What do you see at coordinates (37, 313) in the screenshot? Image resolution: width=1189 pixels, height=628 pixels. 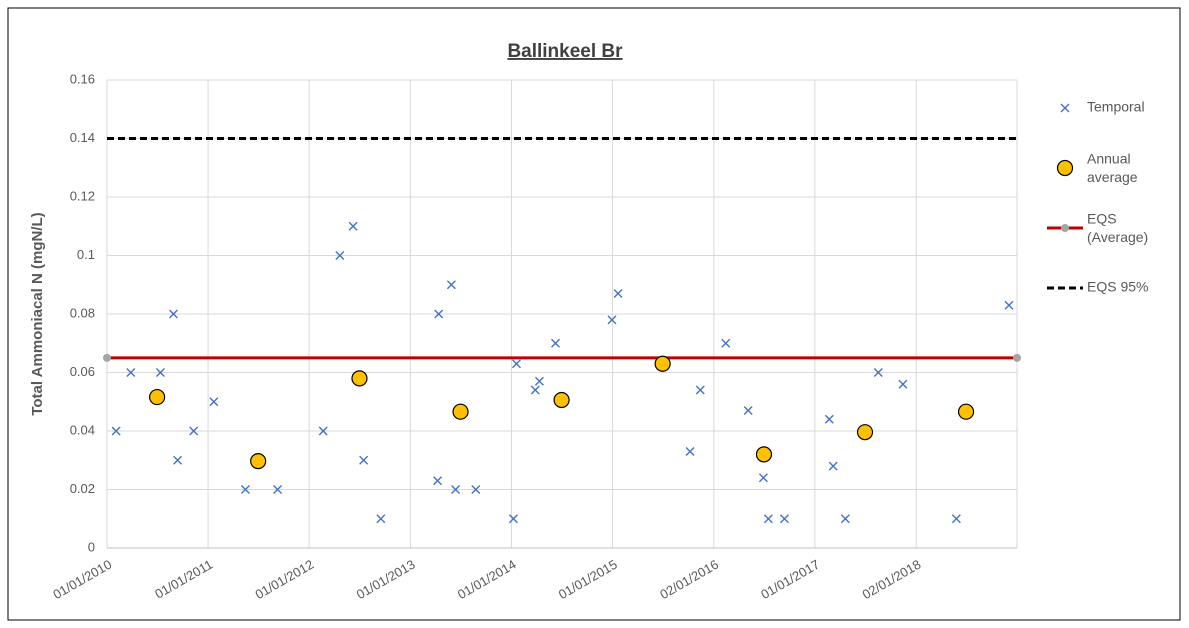 I see `y-axis-label: Total Ammoniacal N (mgN/L)` at bounding box center [37, 313].